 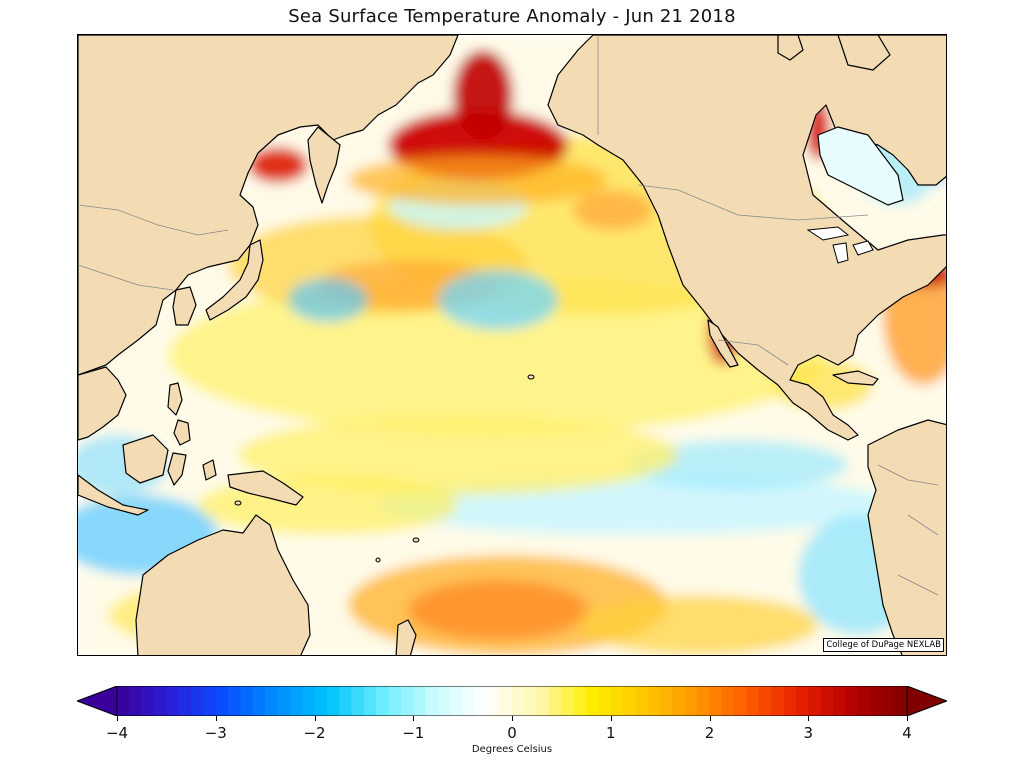 I want to click on credit-label: College of DuPage NEXLAB, so click(x=883, y=645).